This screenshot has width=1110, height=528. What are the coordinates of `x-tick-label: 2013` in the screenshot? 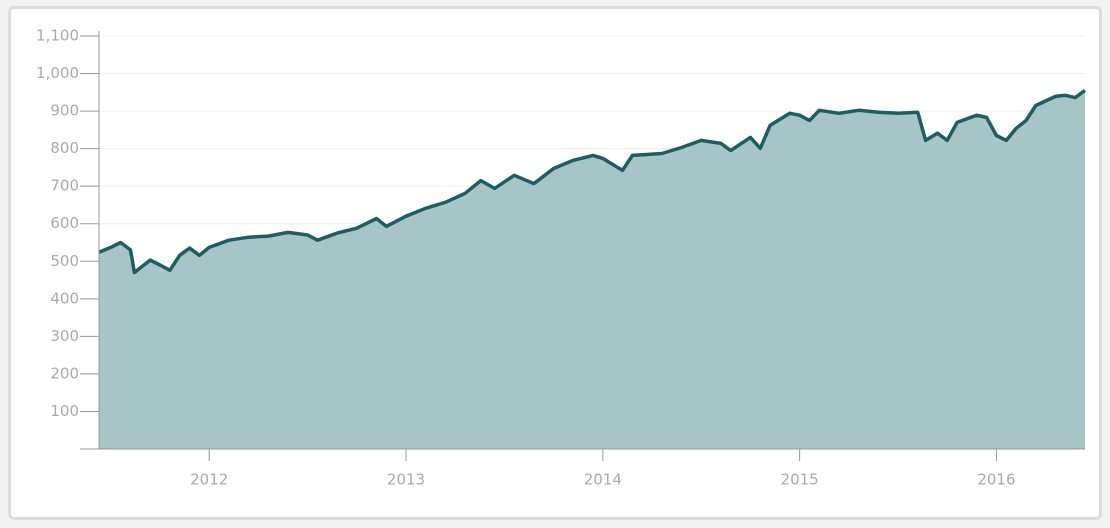 It's located at (406, 480).